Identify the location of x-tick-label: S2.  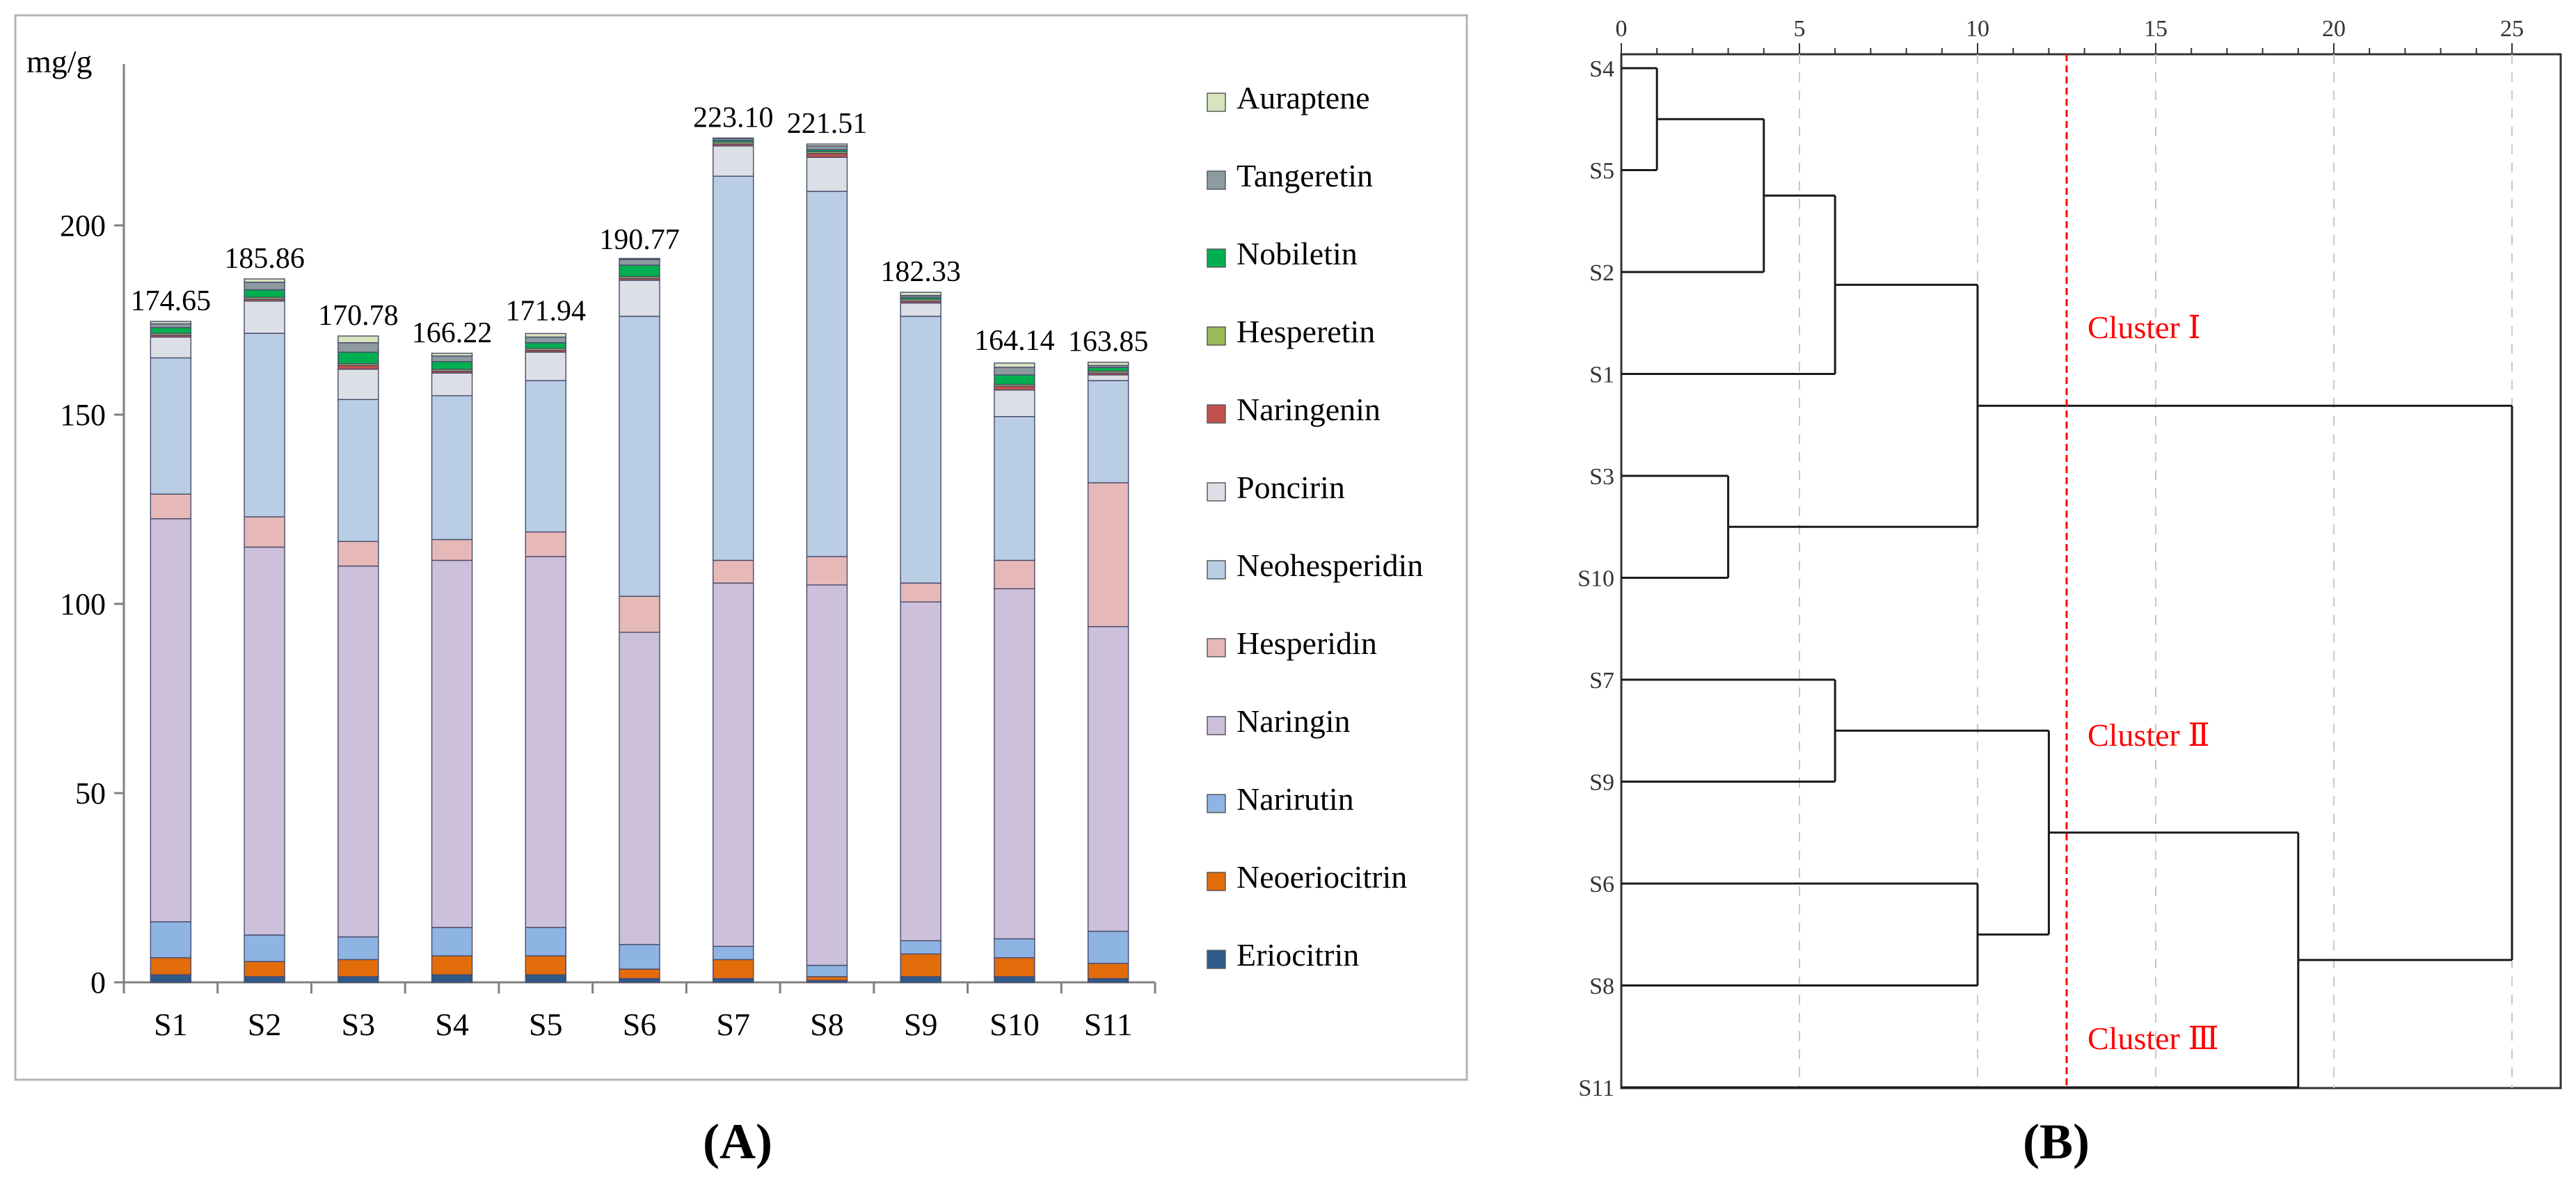
(265, 1024).